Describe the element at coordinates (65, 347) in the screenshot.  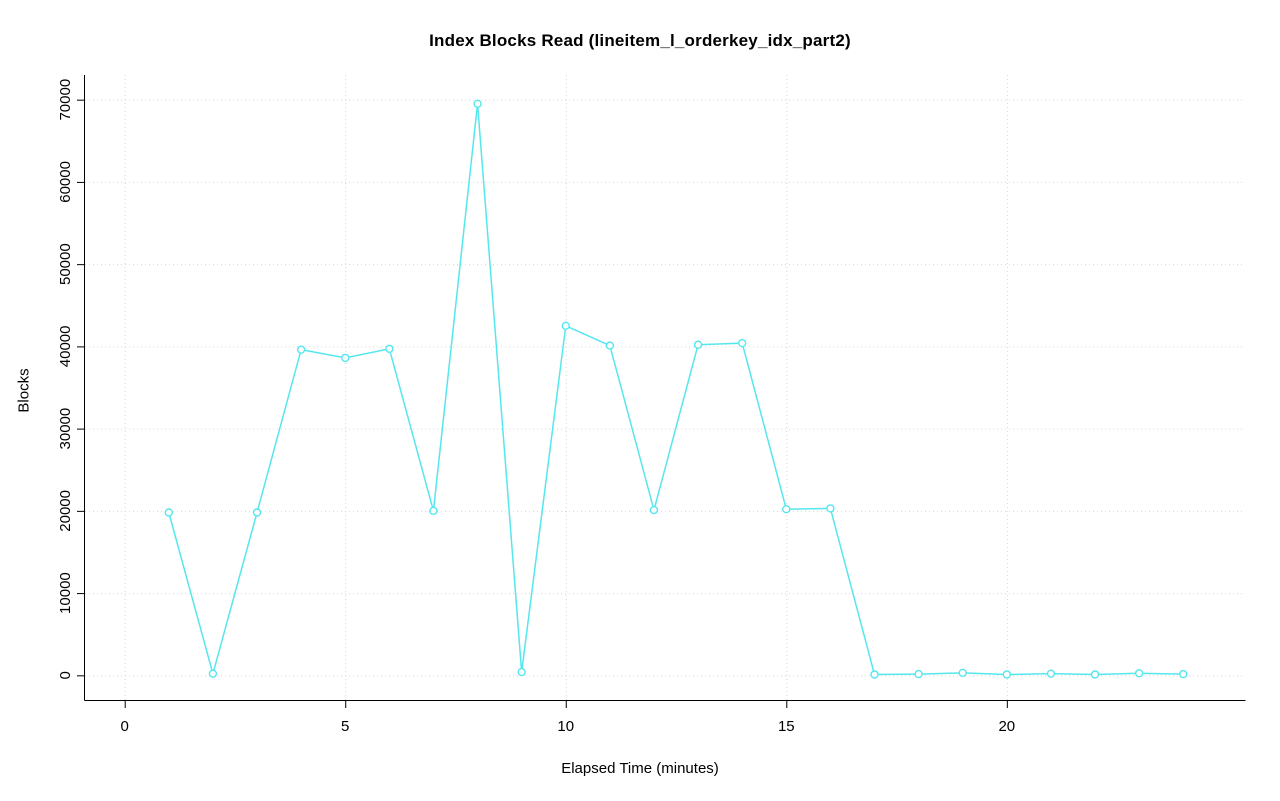
I see `y-tick-label: 40000` at that location.